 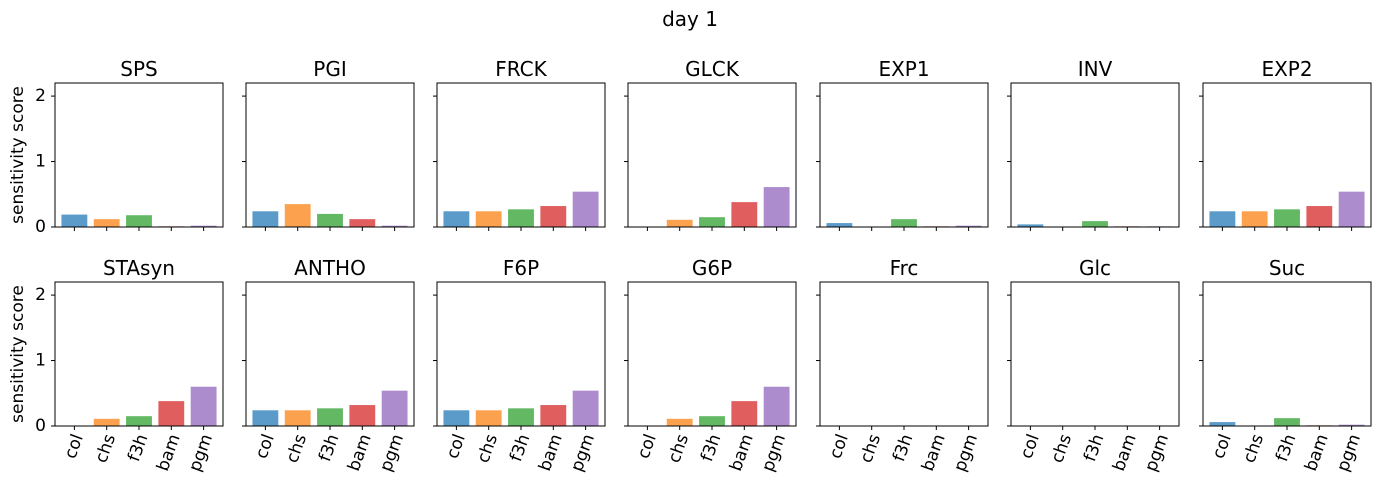 I want to click on subplot-g6p: G6P col chs f3h bam pgm, so click(x=710, y=365).